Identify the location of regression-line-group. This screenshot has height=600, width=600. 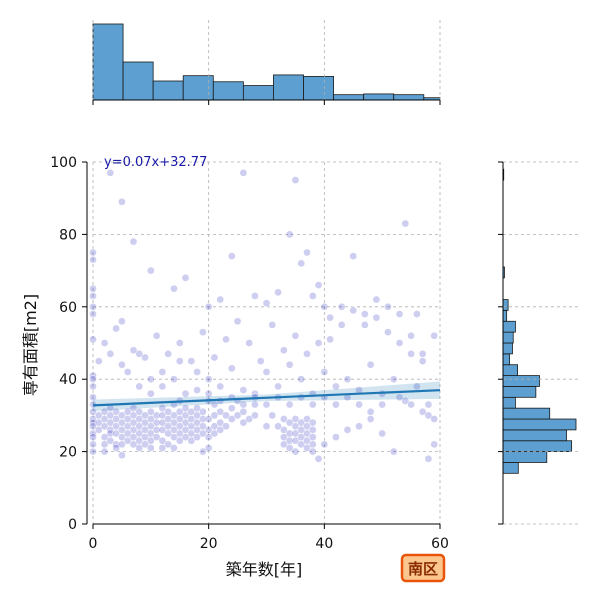
(266, 396).